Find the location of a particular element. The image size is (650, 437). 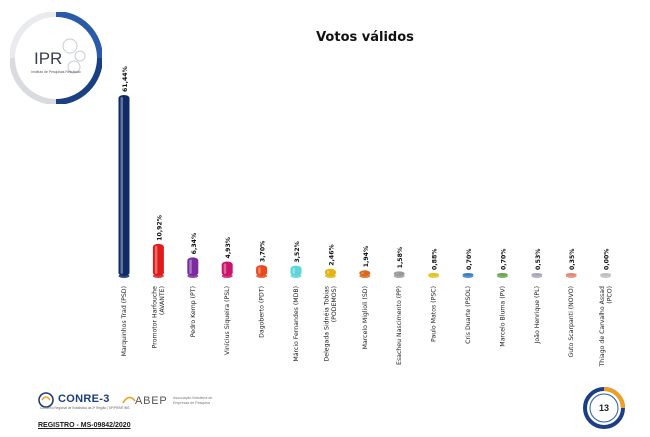

bar-group: 0,88% Paulo Matos (PSC) is located at coordinates (434, 295).